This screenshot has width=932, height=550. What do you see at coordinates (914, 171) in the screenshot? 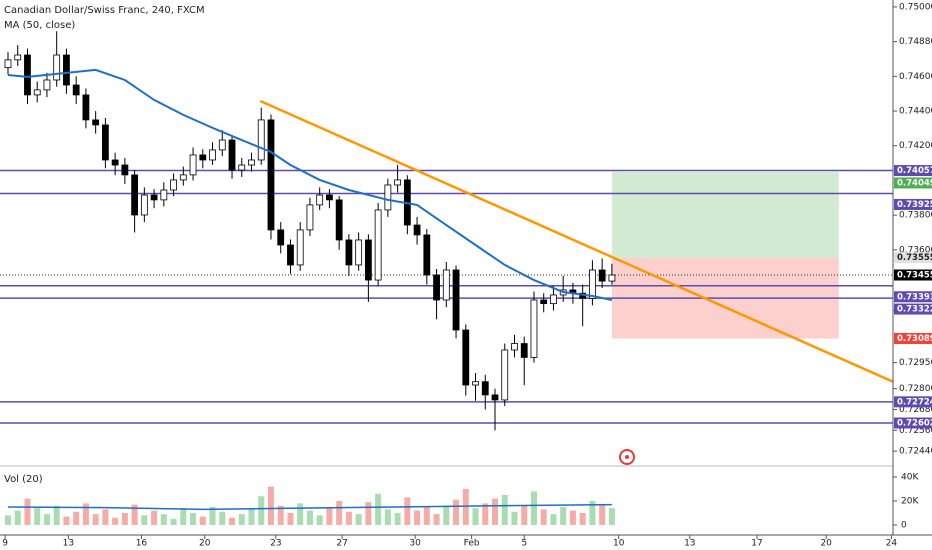
I see `price-tag-label: 0.74057` at bounding box center [914, 171].